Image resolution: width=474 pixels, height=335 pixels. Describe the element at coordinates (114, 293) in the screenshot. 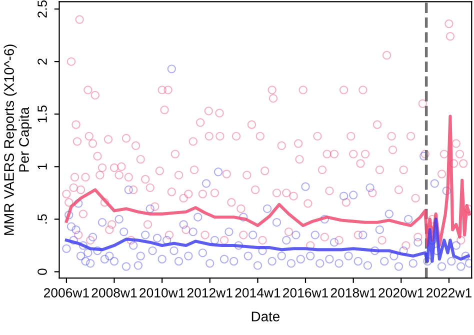

I see `x-tick-label: 2008w1` at that location.